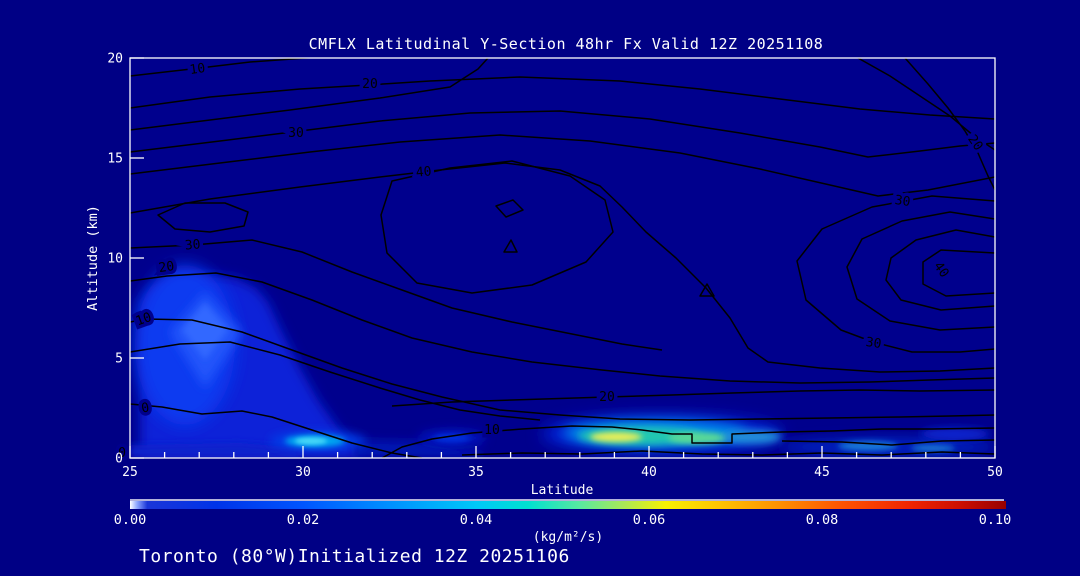  Describe the element at coordinates (822, 472) in the screenshot. I see `x-tick-label: 45` at that location.